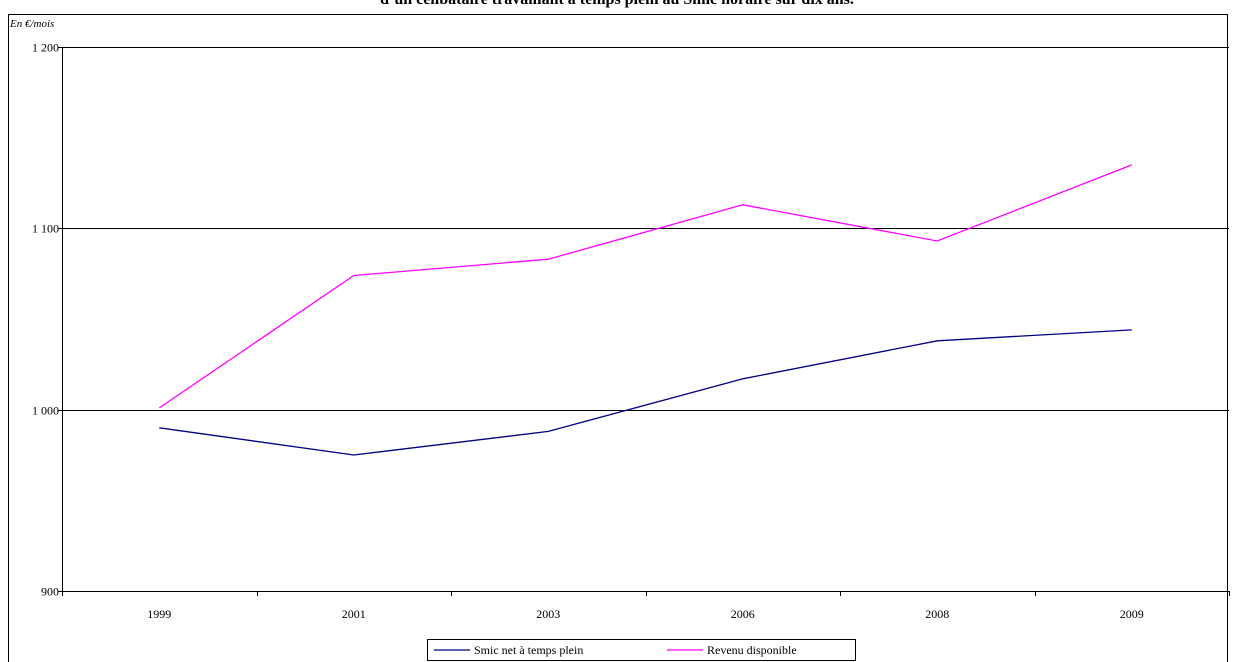 This screenshot has width=1234, height=662. Describe the element at coordinates (528, 650) in the screenshot. I see `legend-label-1: Smic net à temps plein` at that location.